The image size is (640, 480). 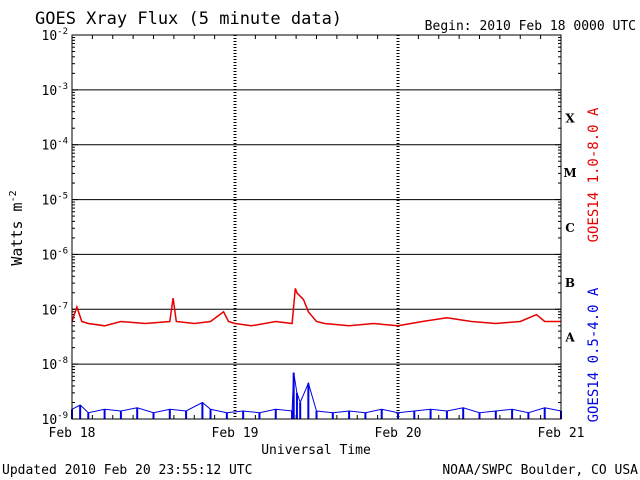 I want to click on series-label-short: GOES14 0.5-4.0 A, so click(x=594, y=354).